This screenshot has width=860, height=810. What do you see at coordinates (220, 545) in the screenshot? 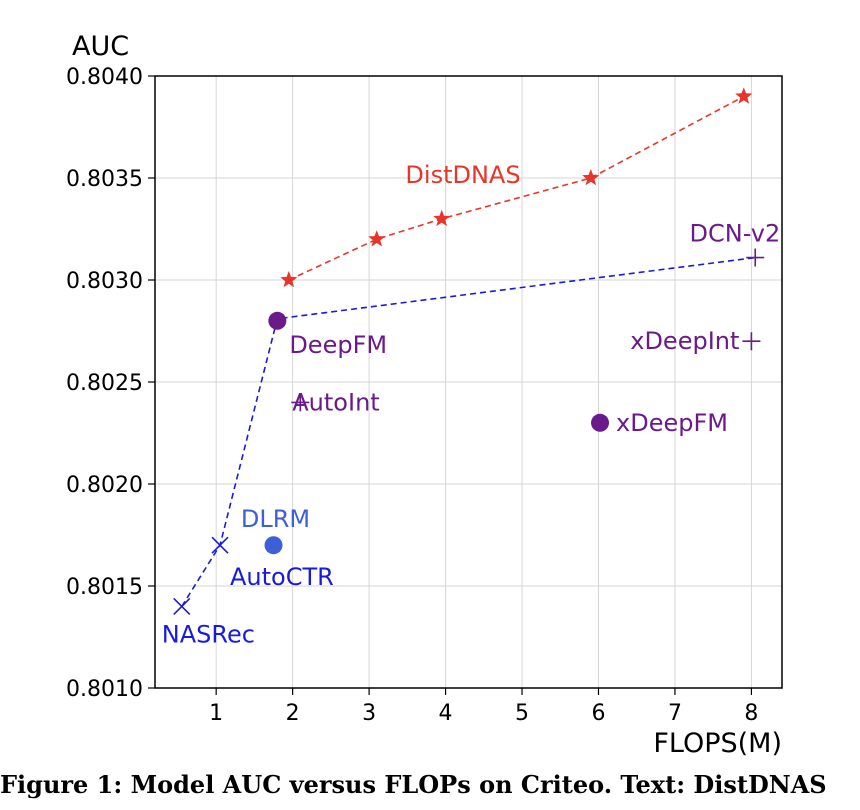
I see `autoctr-marker` at bounding box center [220, 545].